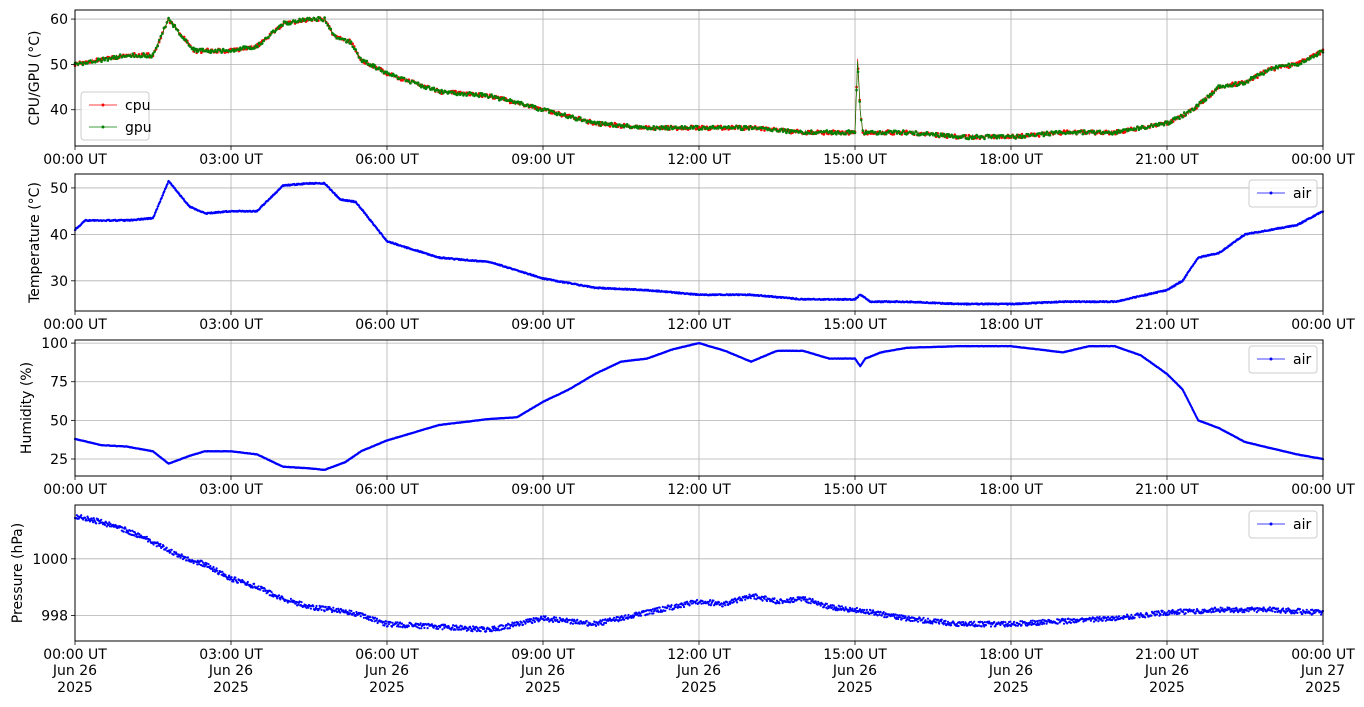 Image resolution: width=1364 pixels, height=707 pixels. I want to click on legend-marker-cpu, so click(103, 105).